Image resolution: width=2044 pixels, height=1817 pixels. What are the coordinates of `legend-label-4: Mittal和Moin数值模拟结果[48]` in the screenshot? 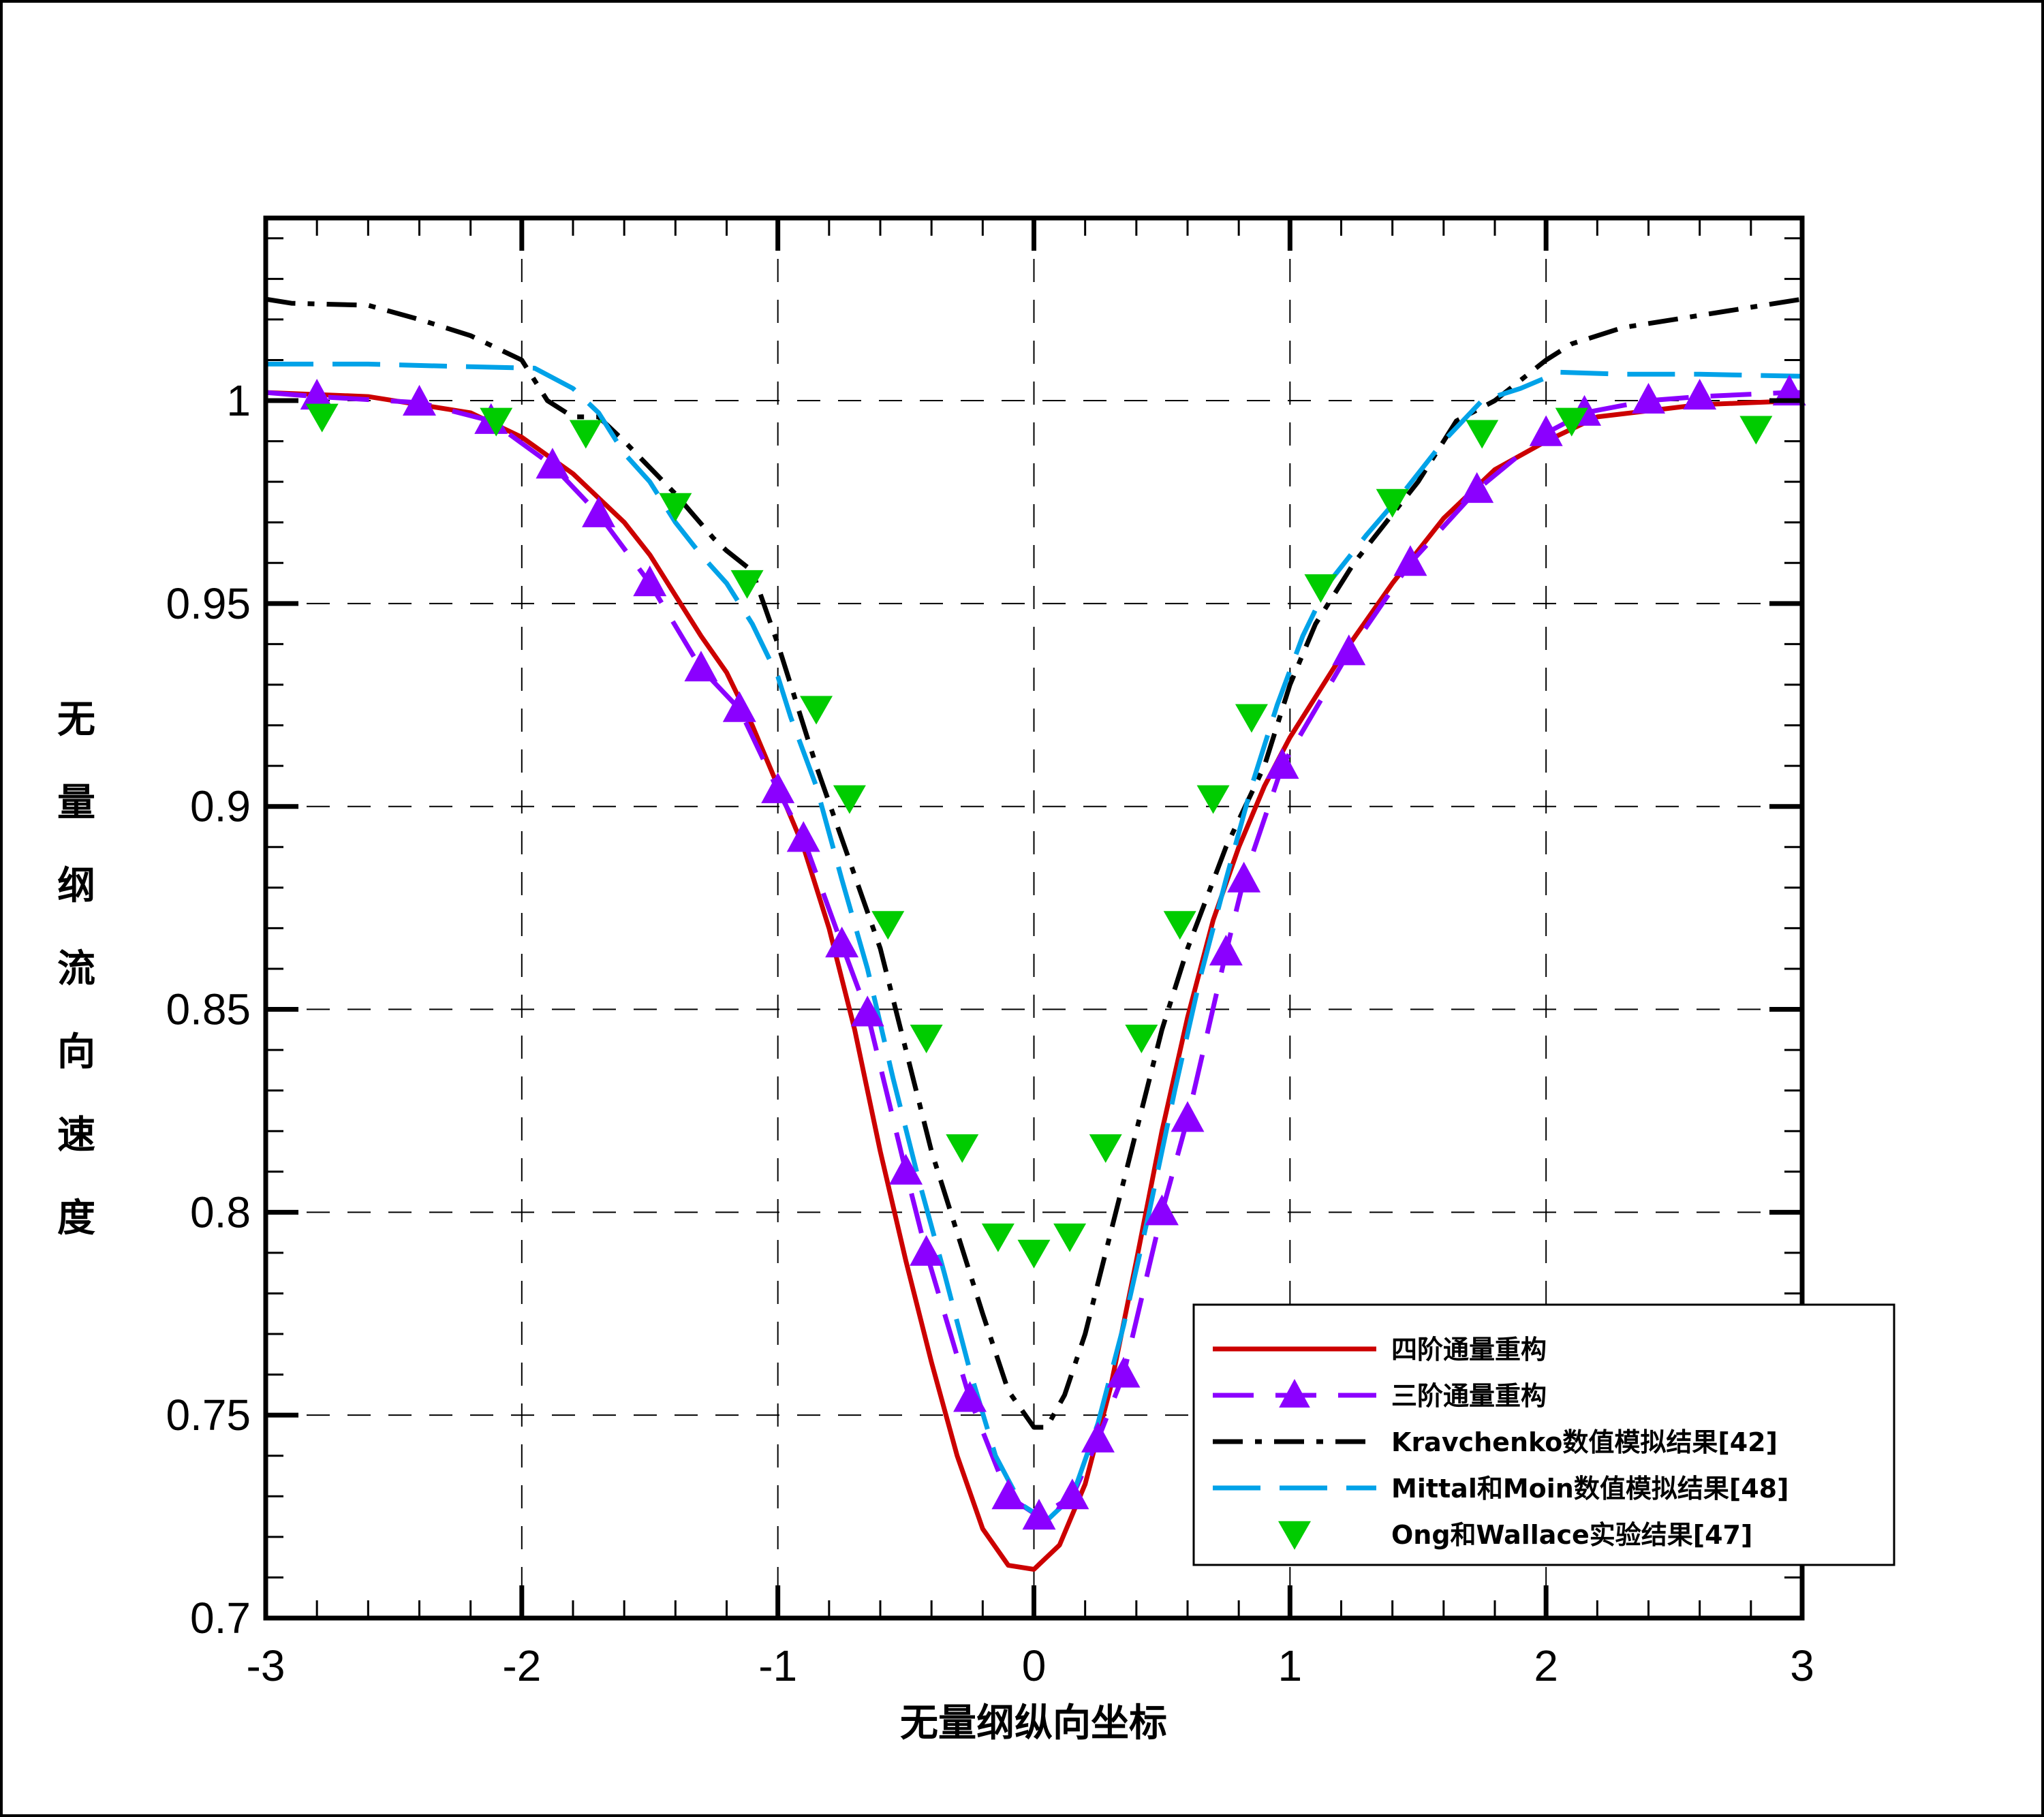 It's located at (1590, 1489).